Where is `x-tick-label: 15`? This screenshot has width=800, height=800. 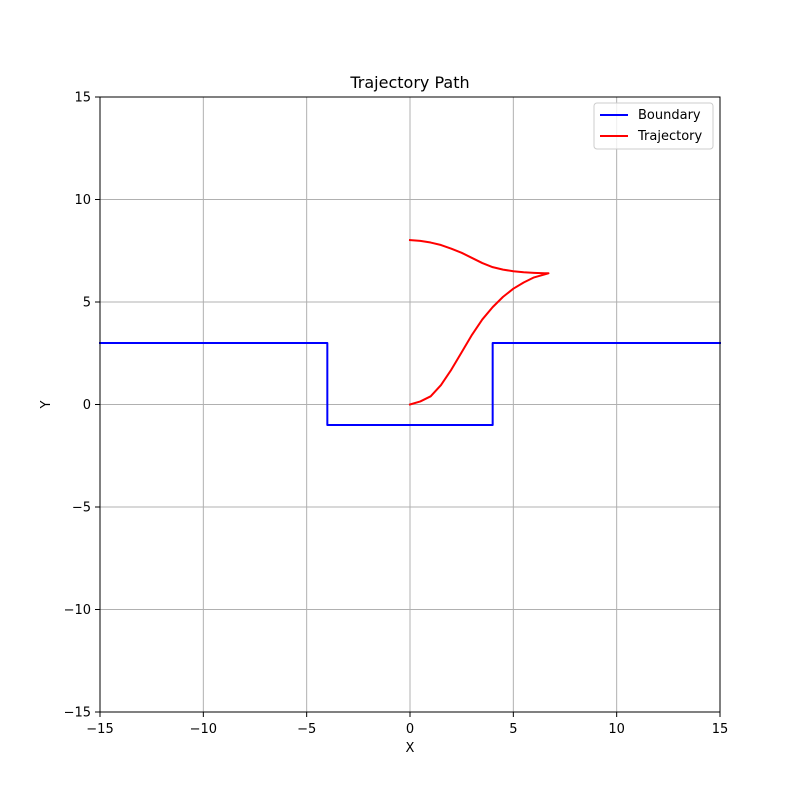
x-tick-label: 15 is located at coordinates (720, 729).